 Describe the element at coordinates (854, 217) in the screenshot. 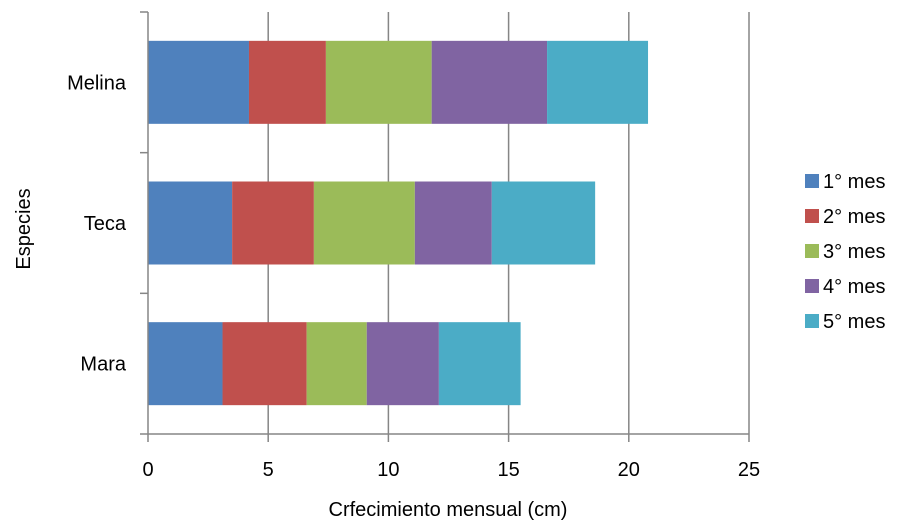

I see `legend-label: 2° mes` at that location.